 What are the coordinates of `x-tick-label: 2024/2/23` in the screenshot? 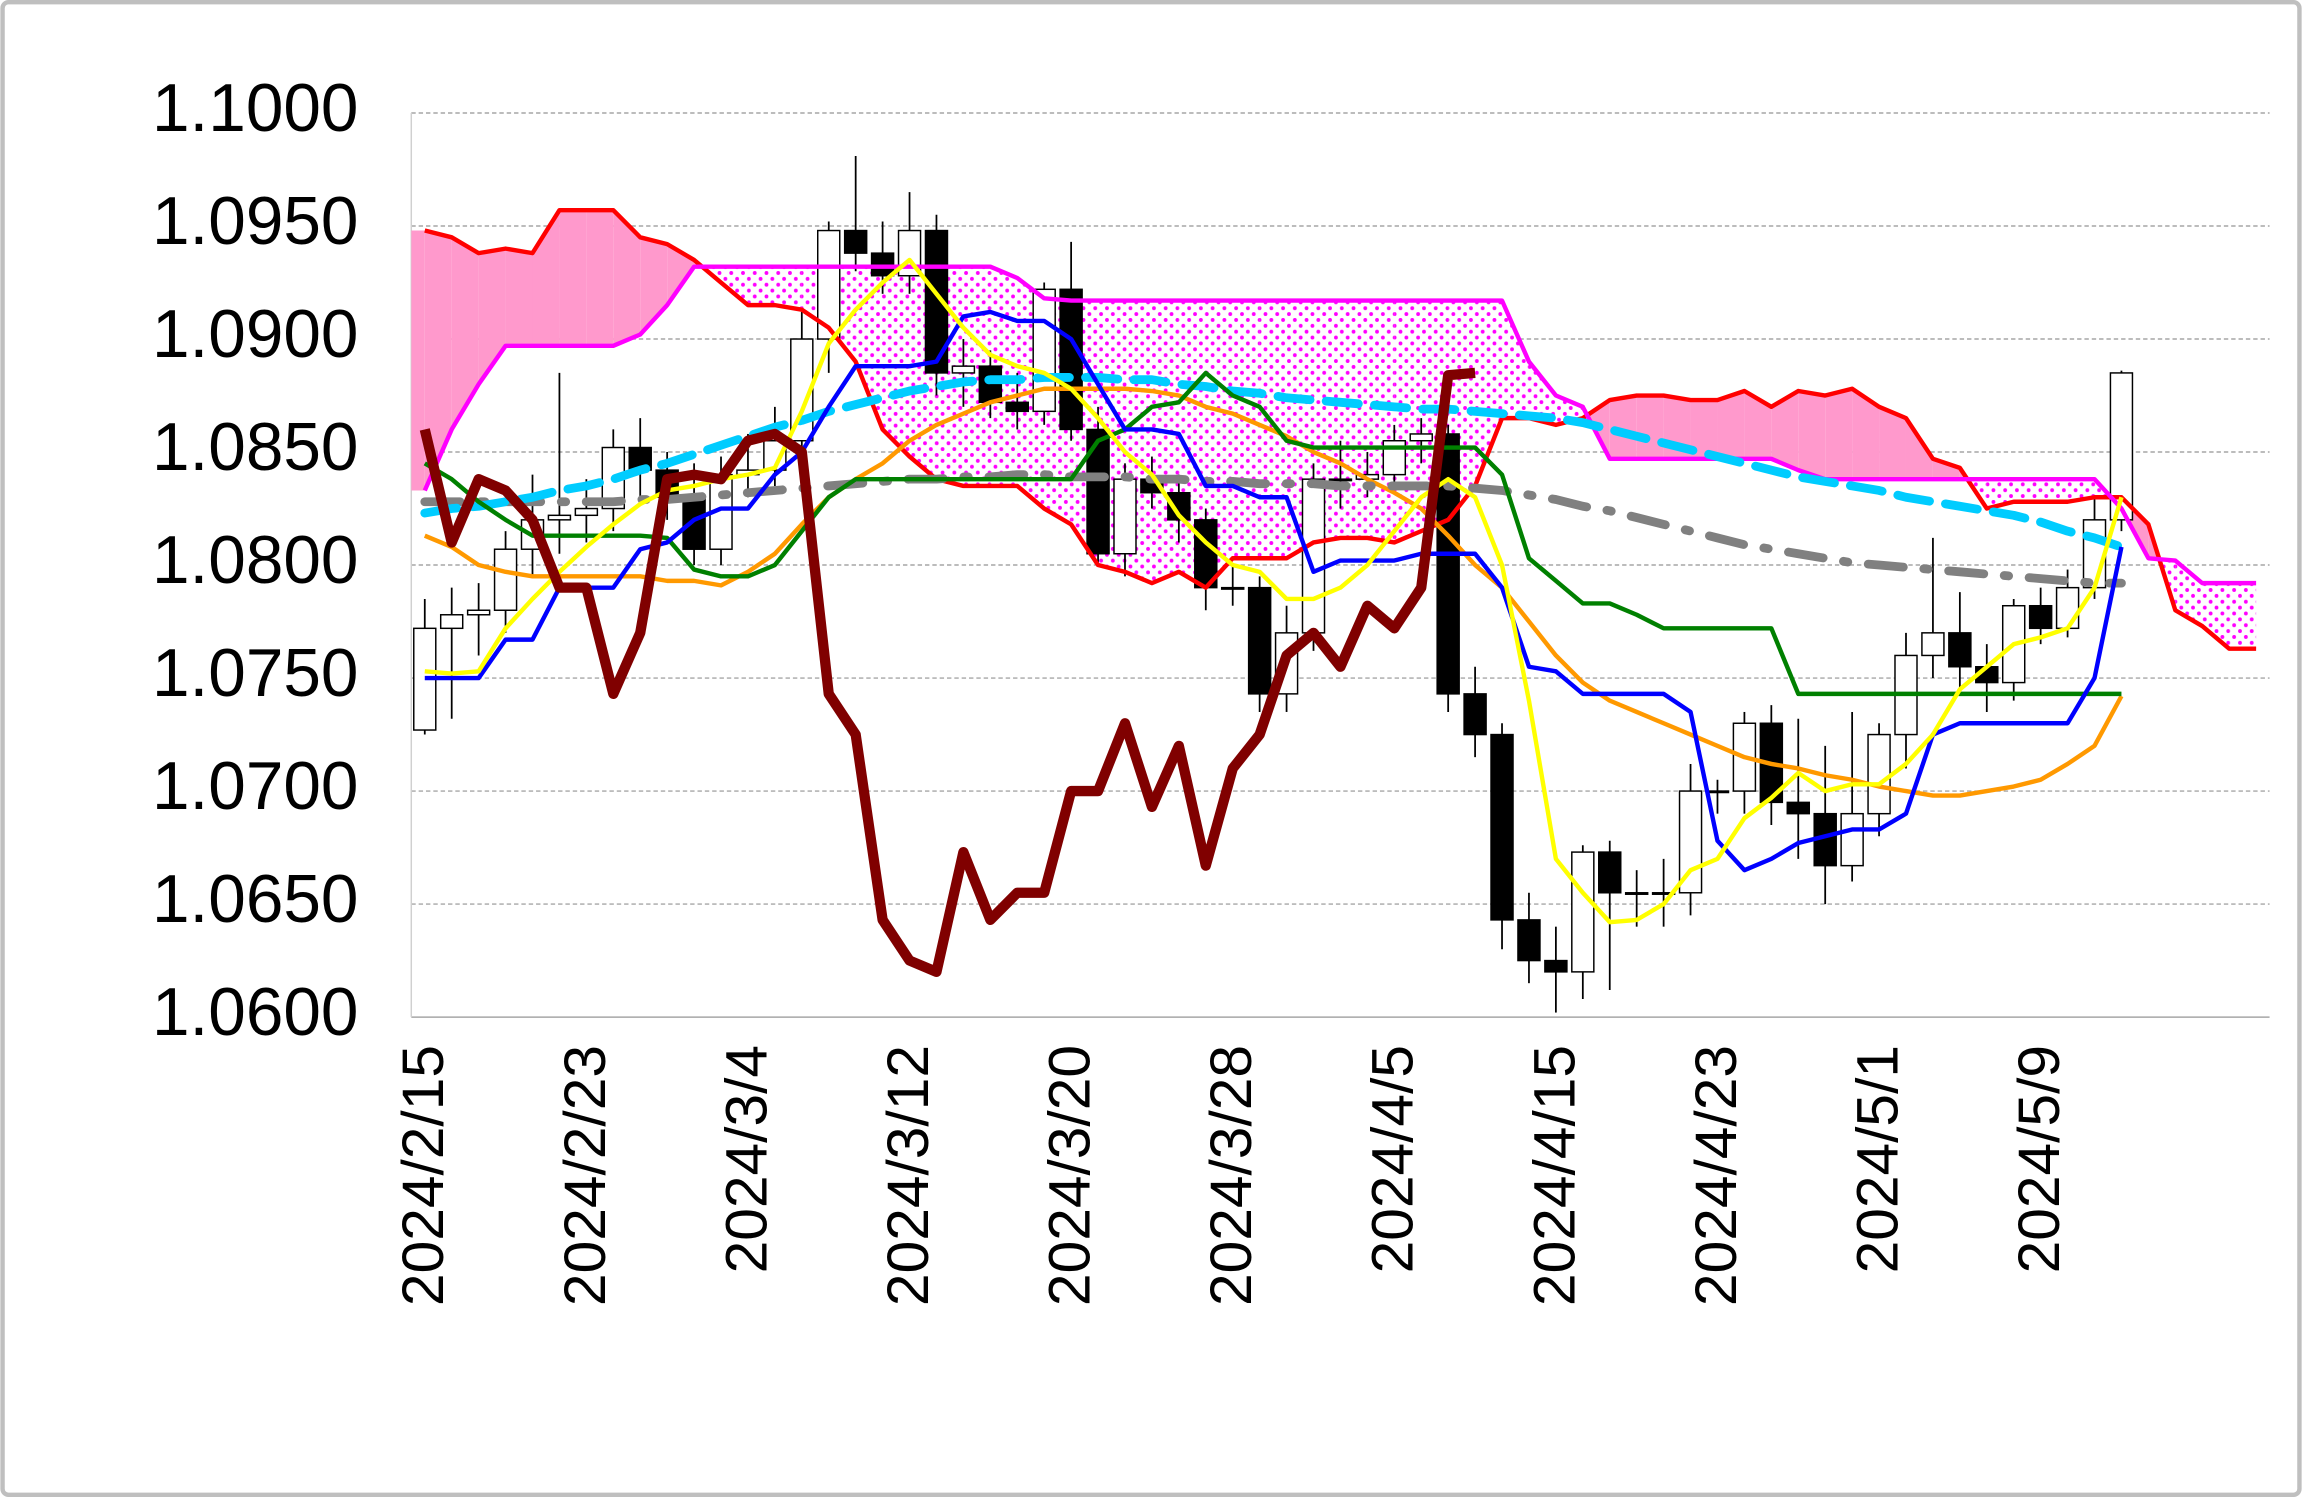 It's located at (585, 1175).